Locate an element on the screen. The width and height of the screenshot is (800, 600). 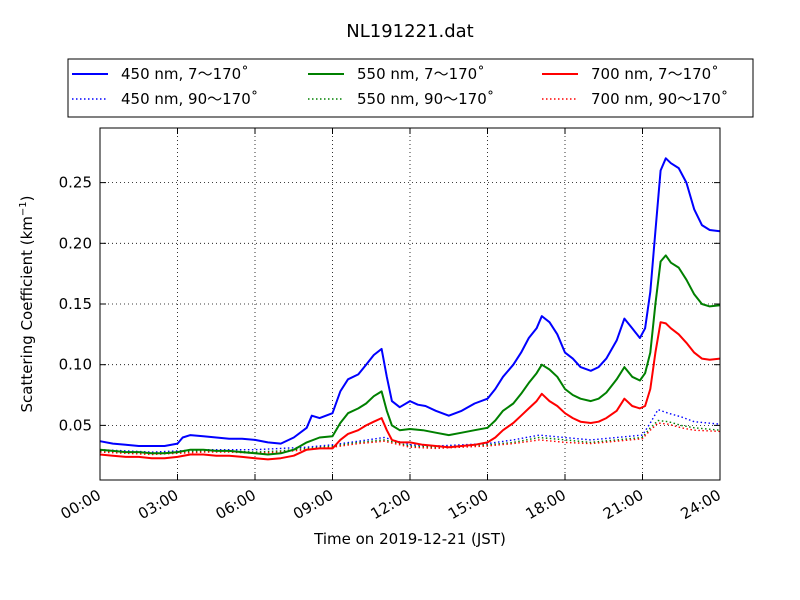
y-tick-label: 0.20 is located at coordinates (75, 243).